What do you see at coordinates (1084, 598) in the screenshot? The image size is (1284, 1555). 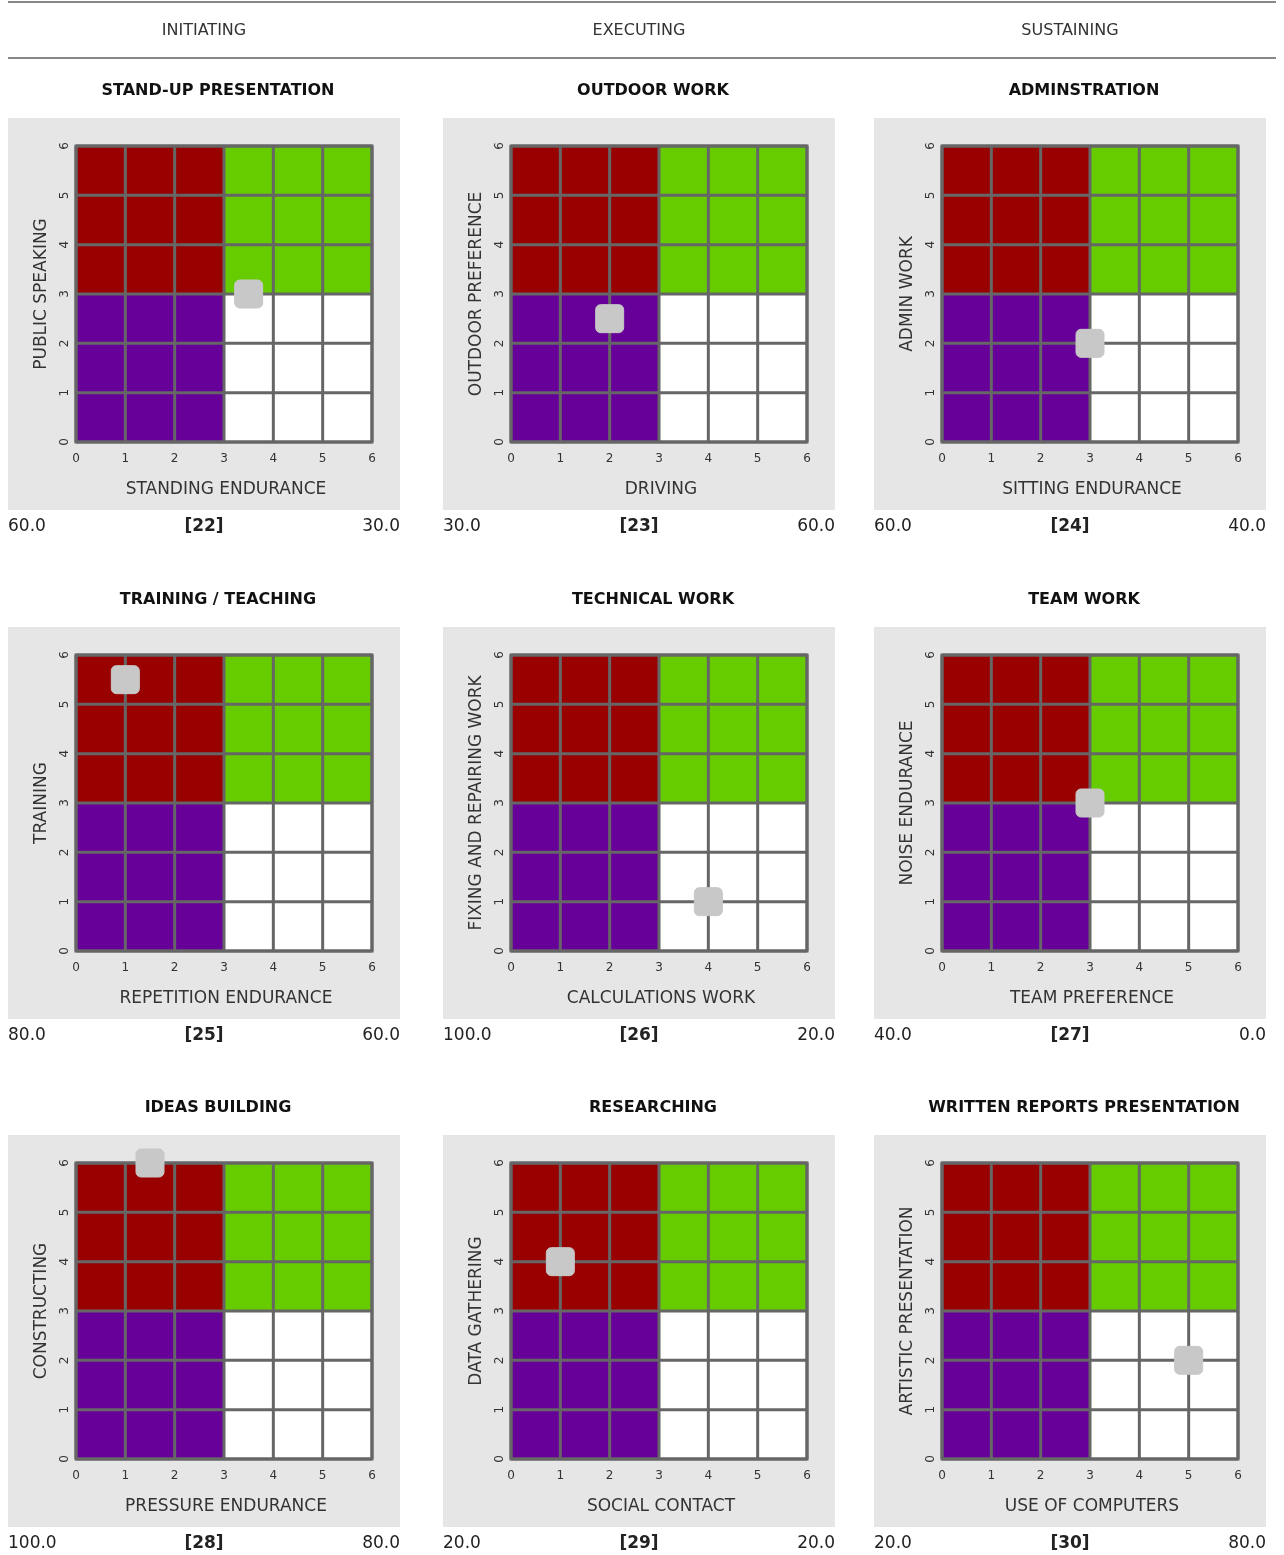 I see `chart-title: TEAM WORK` at bounding box center [1084, 598].